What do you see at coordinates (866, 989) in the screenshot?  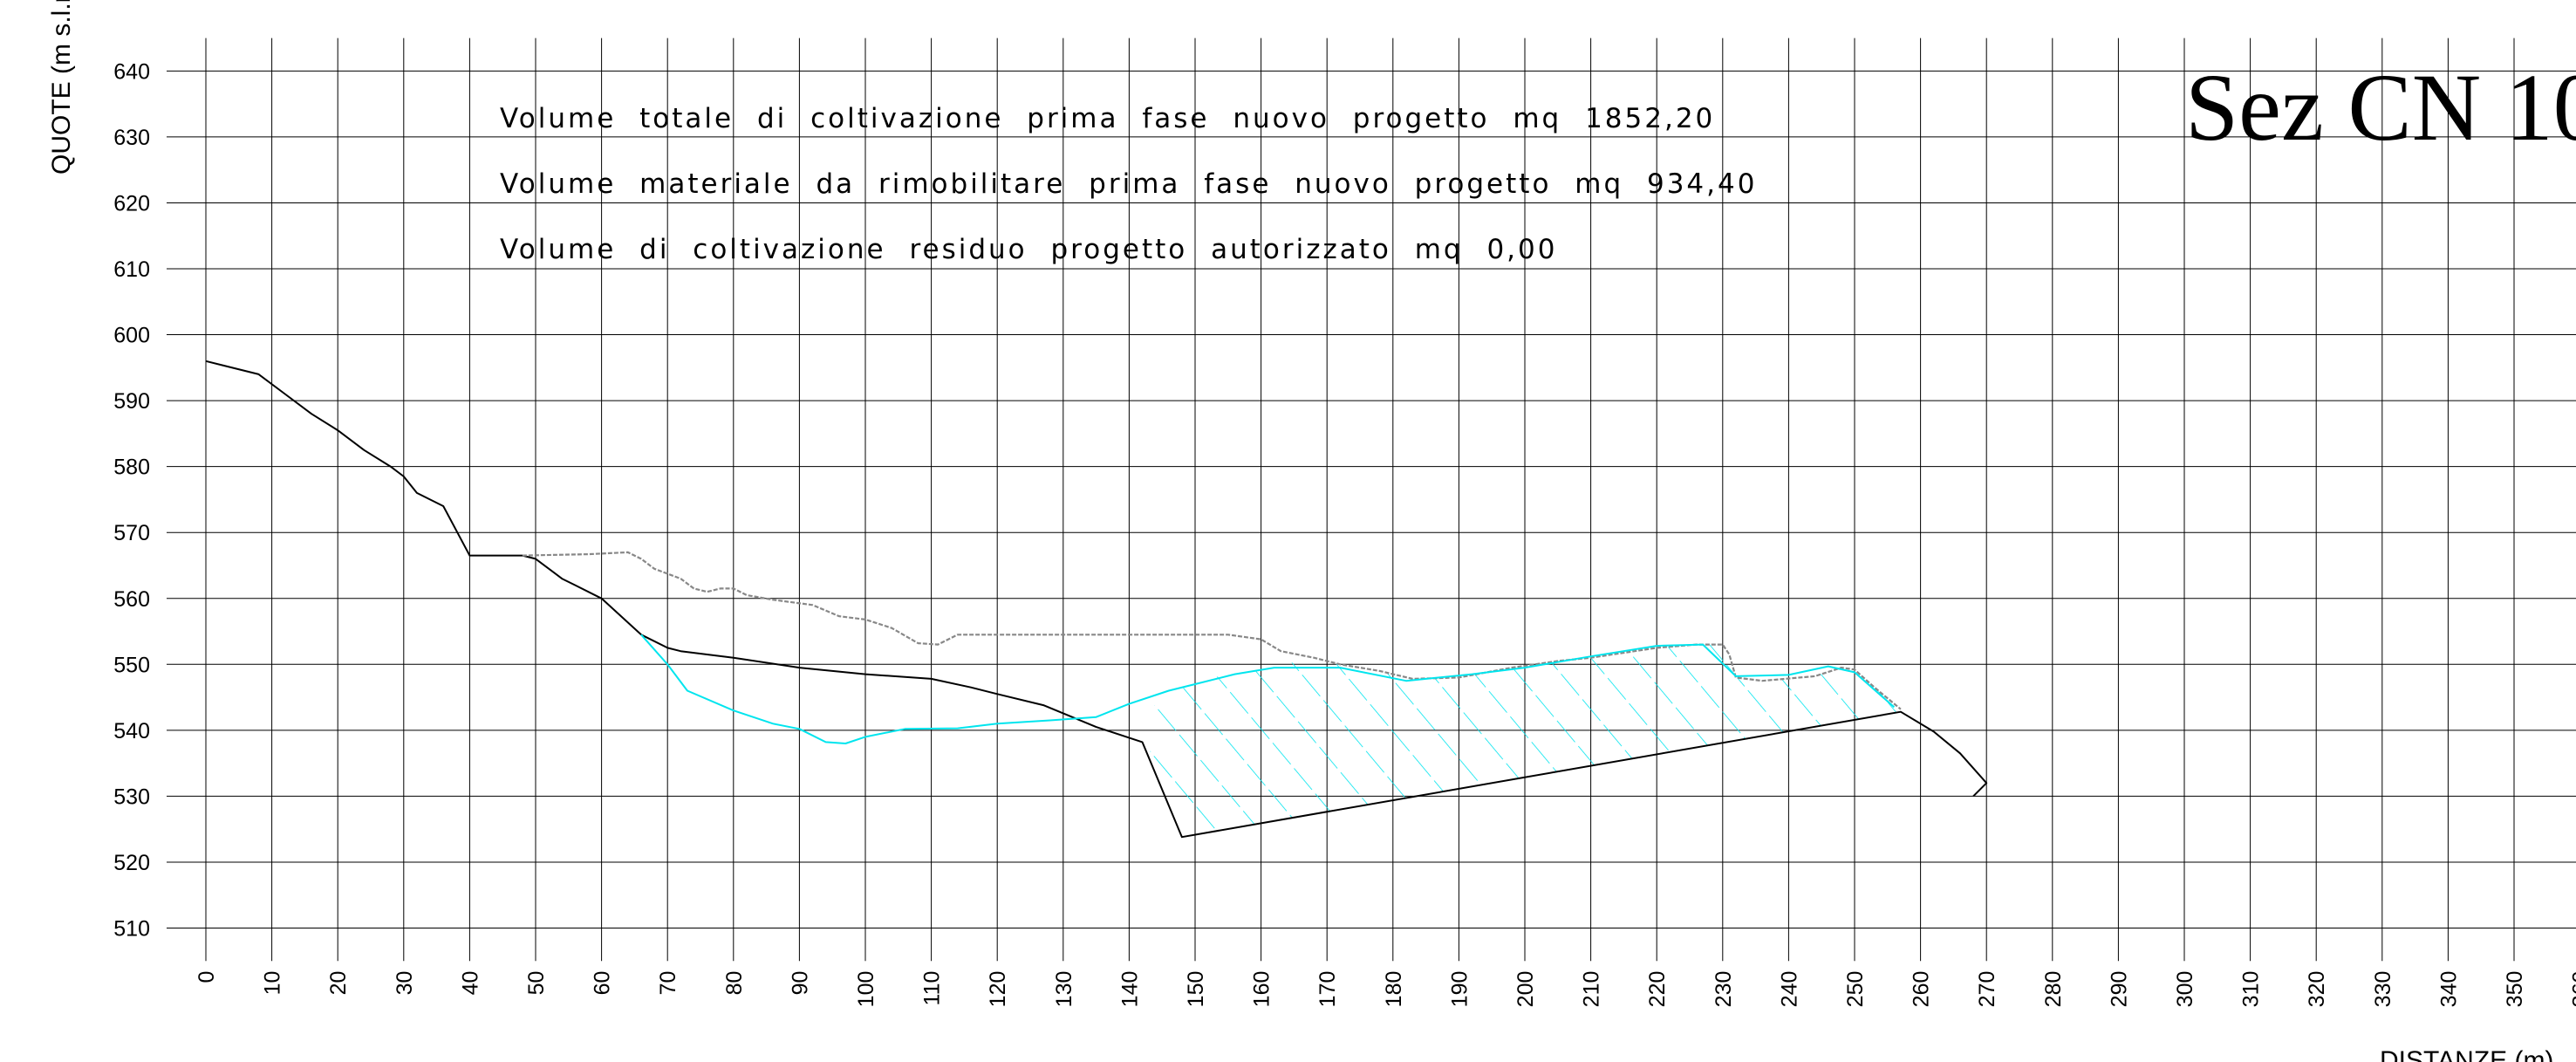 I see `x-tick-label: 100` at bounding box center [866, 989].